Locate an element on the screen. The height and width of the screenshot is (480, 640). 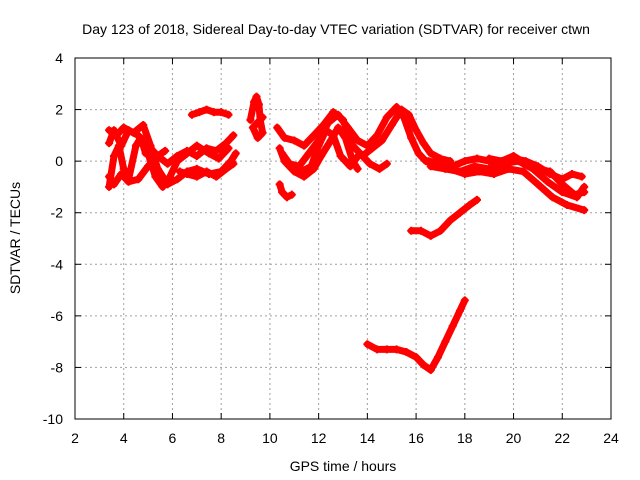
y-tick-label: 4 is located at coordinates (59, 58).